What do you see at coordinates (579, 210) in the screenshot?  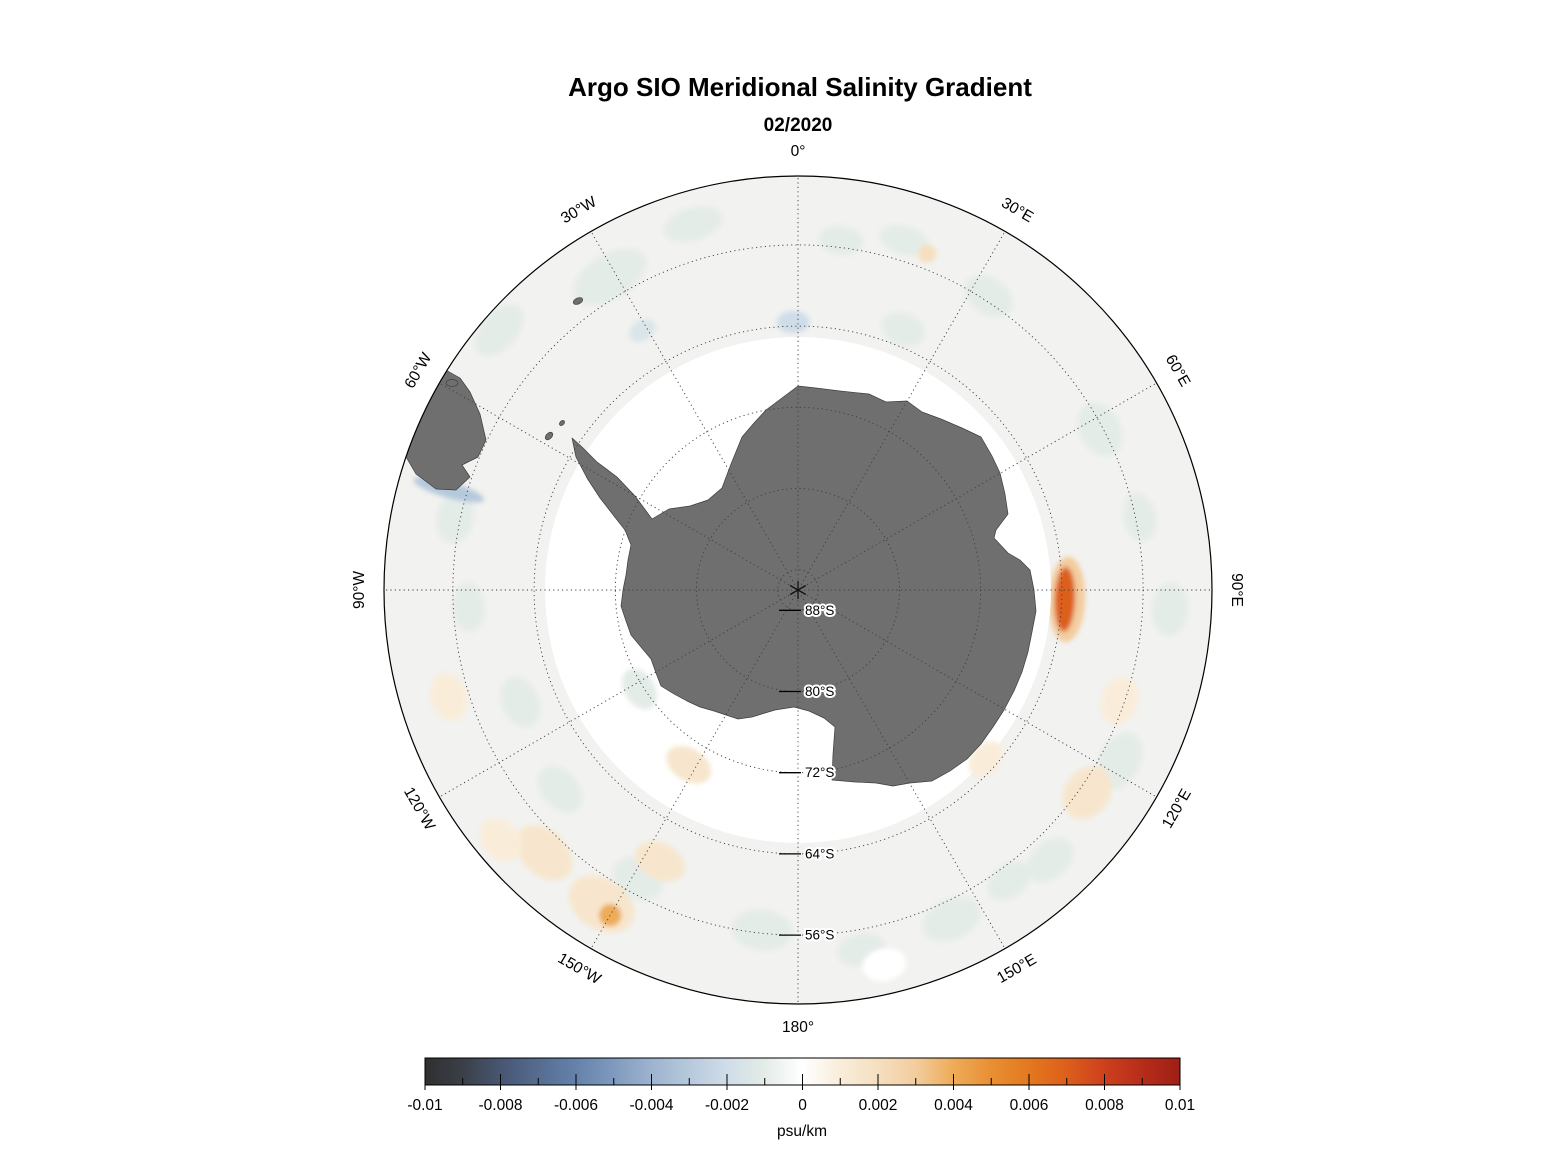 I see `longitude-label: 30°W` at bounding box center [579, 210].